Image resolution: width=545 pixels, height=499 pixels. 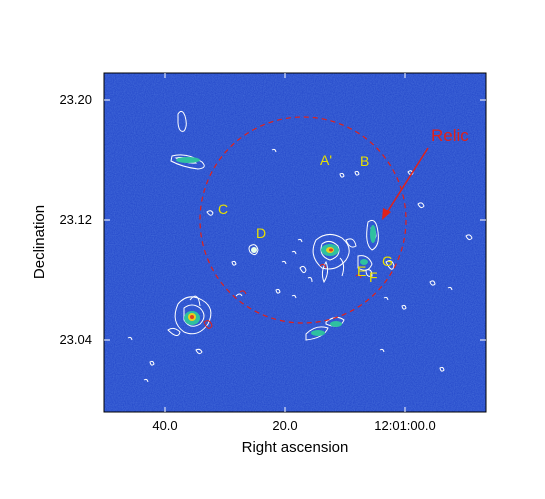 I want to click on y-tick-label: 23.12, so click(x=75, y=219).